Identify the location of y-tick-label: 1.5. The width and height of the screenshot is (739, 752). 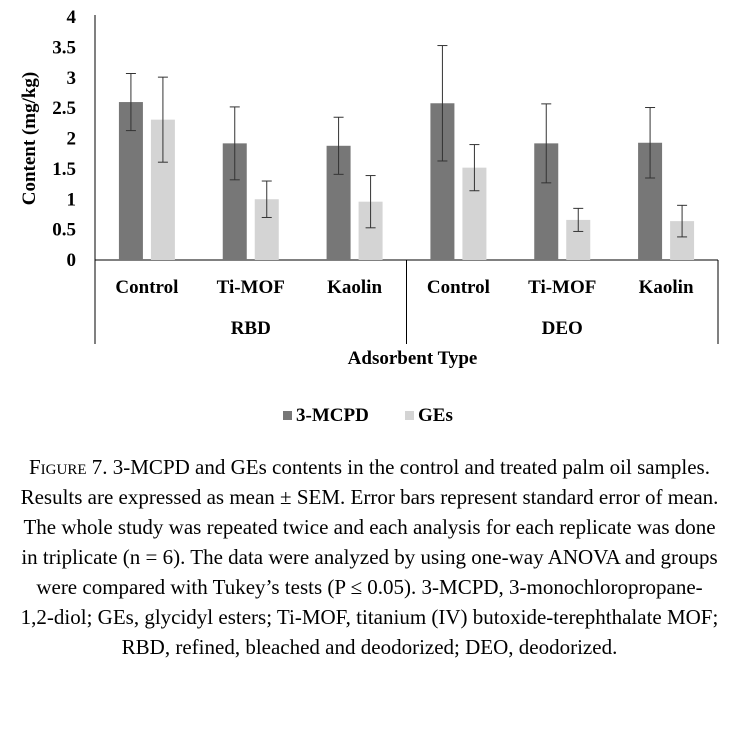
(64, 169).